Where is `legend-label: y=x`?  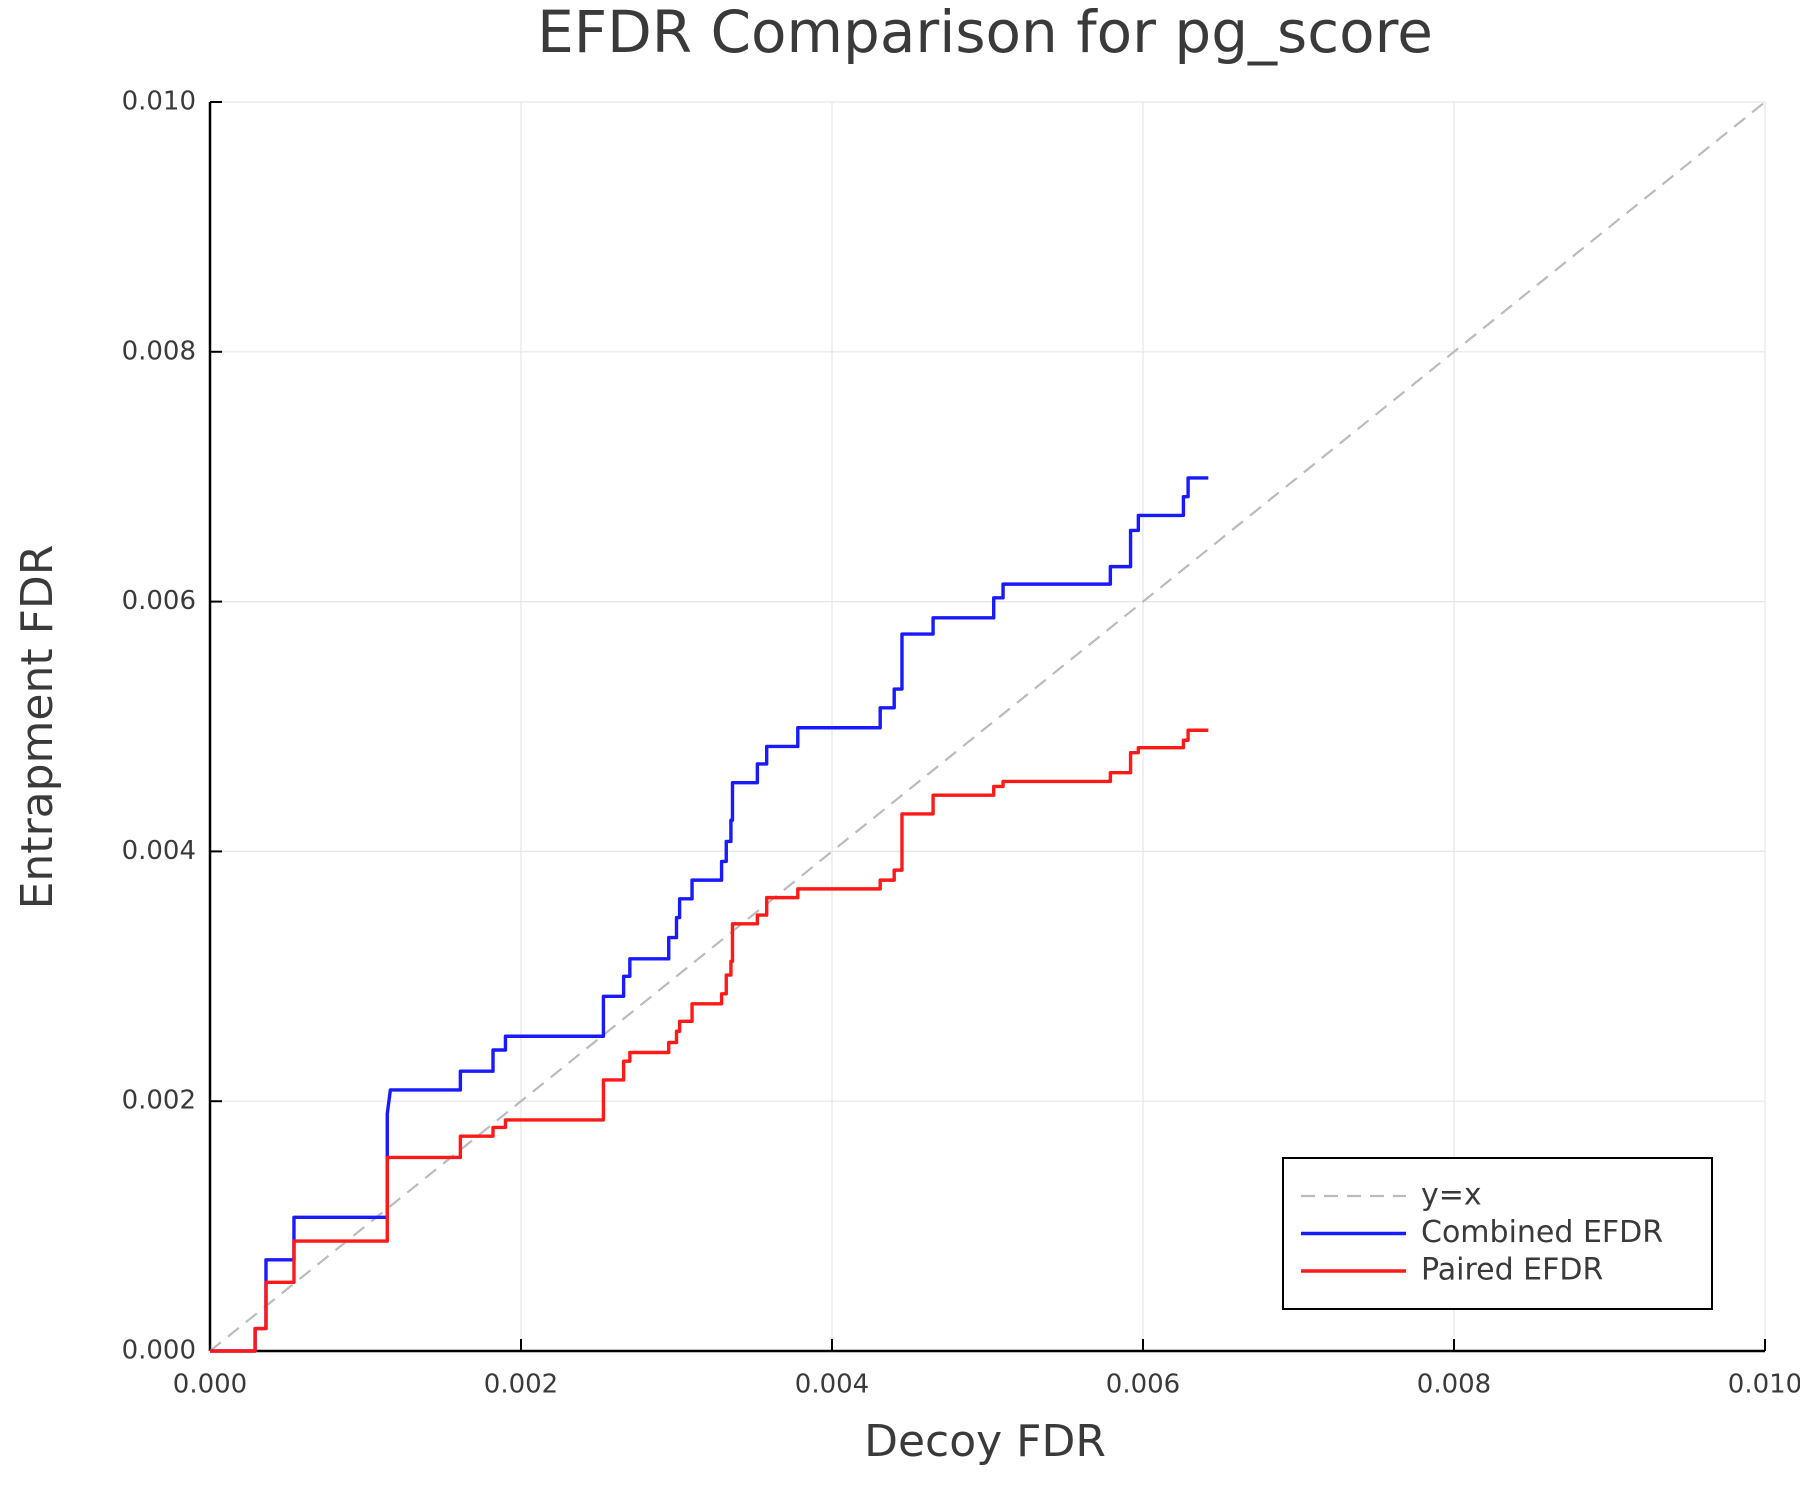 legend-label: y=x is located at coordinates (1451, 1195).